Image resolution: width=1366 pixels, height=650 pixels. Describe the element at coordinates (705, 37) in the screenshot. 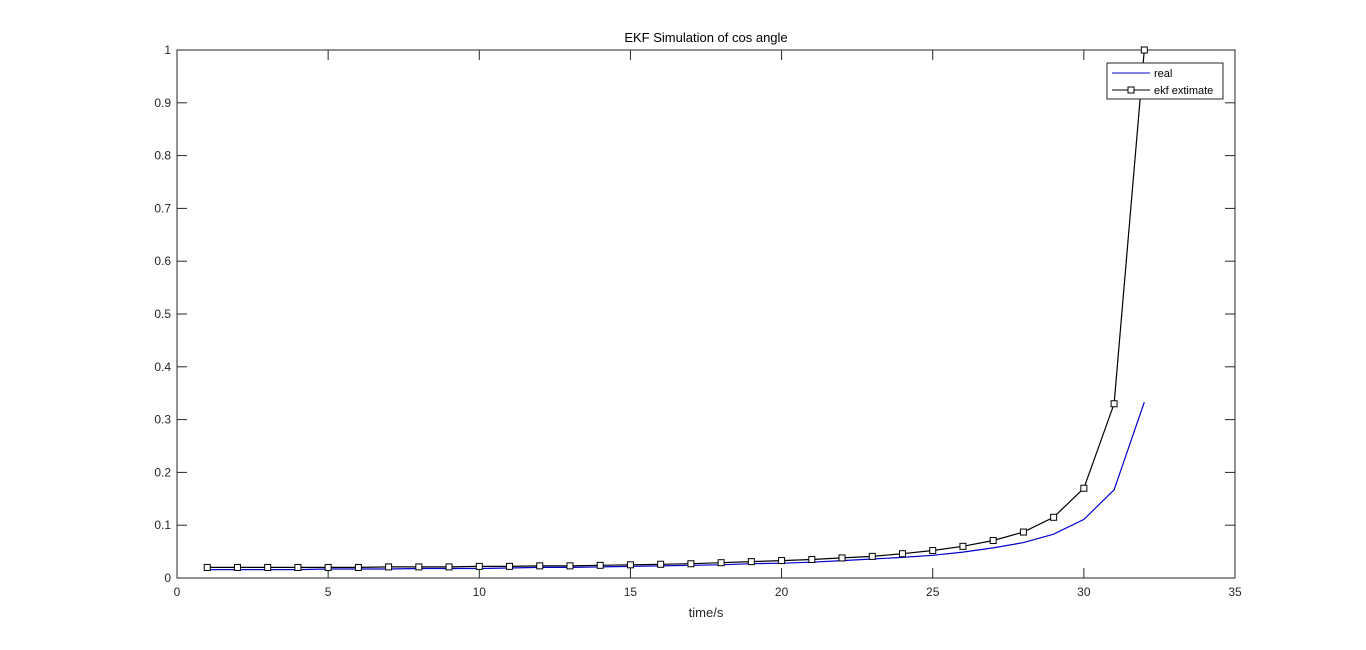

I see `chart-title: EKF Simulation of cos angle` at that location.